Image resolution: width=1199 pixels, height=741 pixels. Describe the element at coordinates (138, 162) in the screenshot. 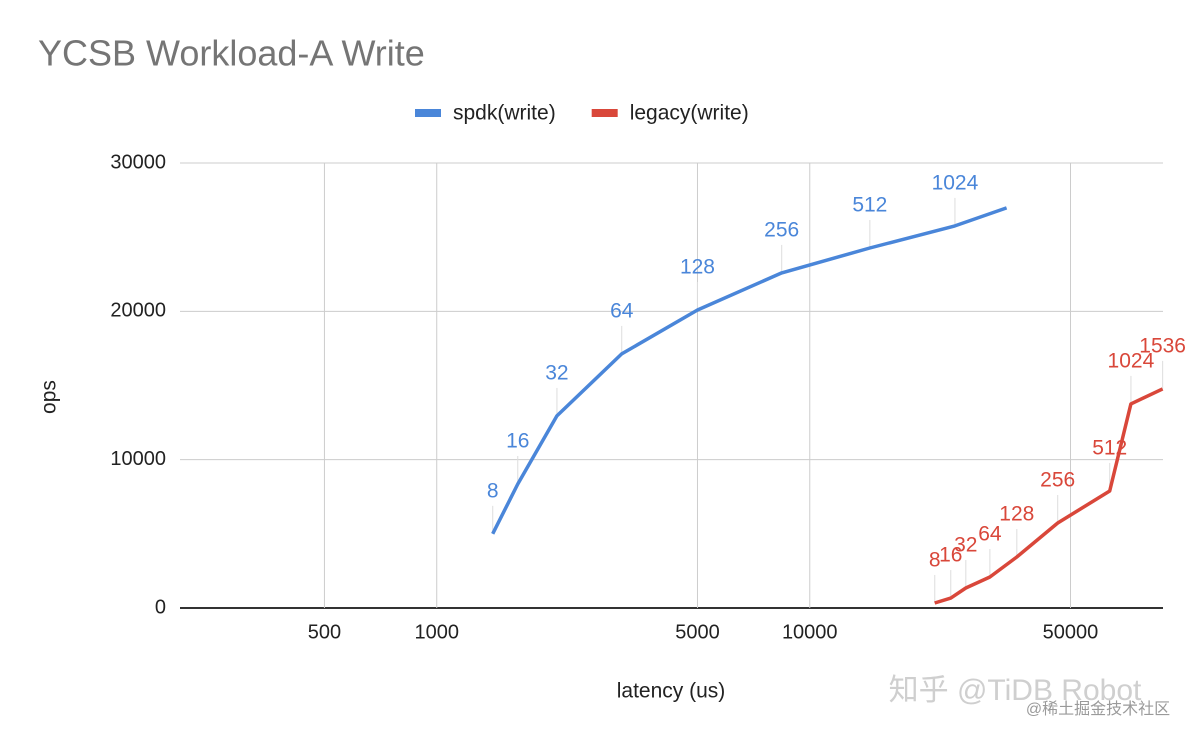

I see `y-tick-label: 30000` at that location.